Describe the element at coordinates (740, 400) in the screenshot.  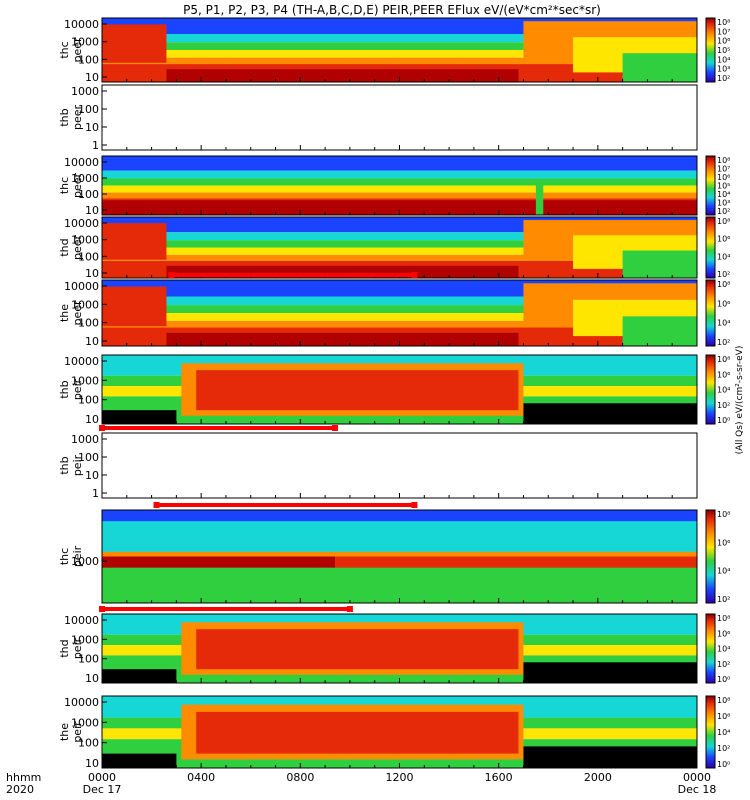
I see `colorbar-unit-label: (All Qs) eV/(cm²-s-sr-eV)` at that location.